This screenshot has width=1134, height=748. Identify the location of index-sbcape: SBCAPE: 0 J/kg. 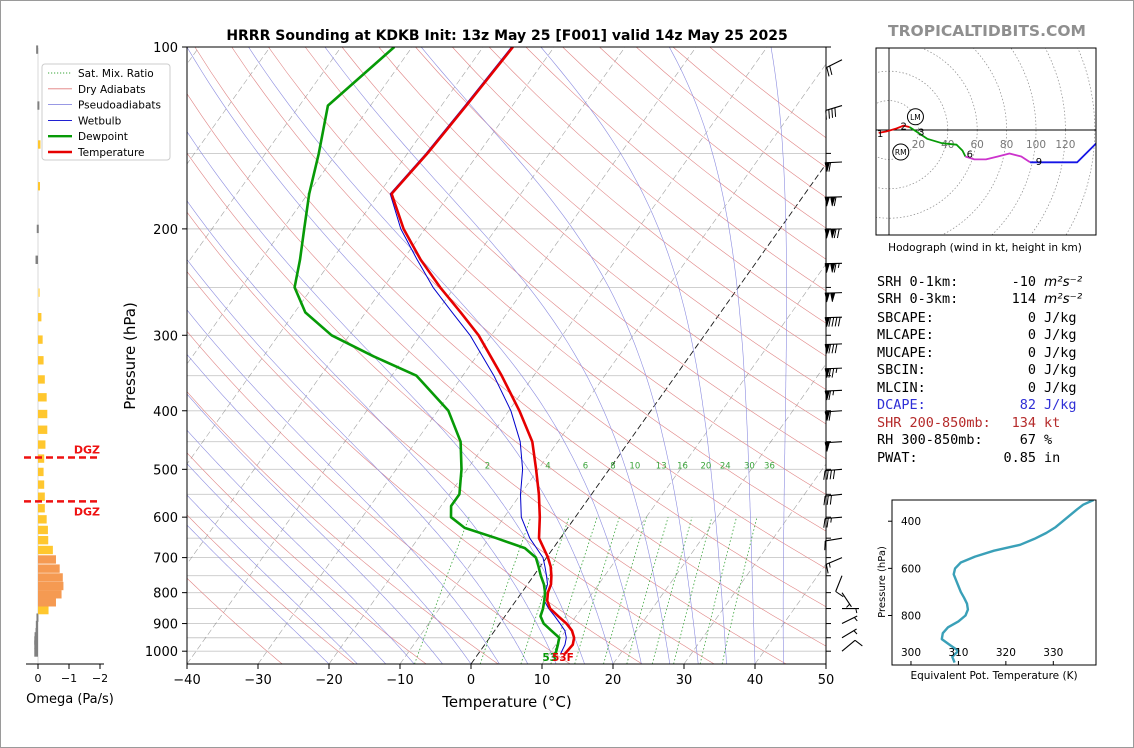
(977, 318).